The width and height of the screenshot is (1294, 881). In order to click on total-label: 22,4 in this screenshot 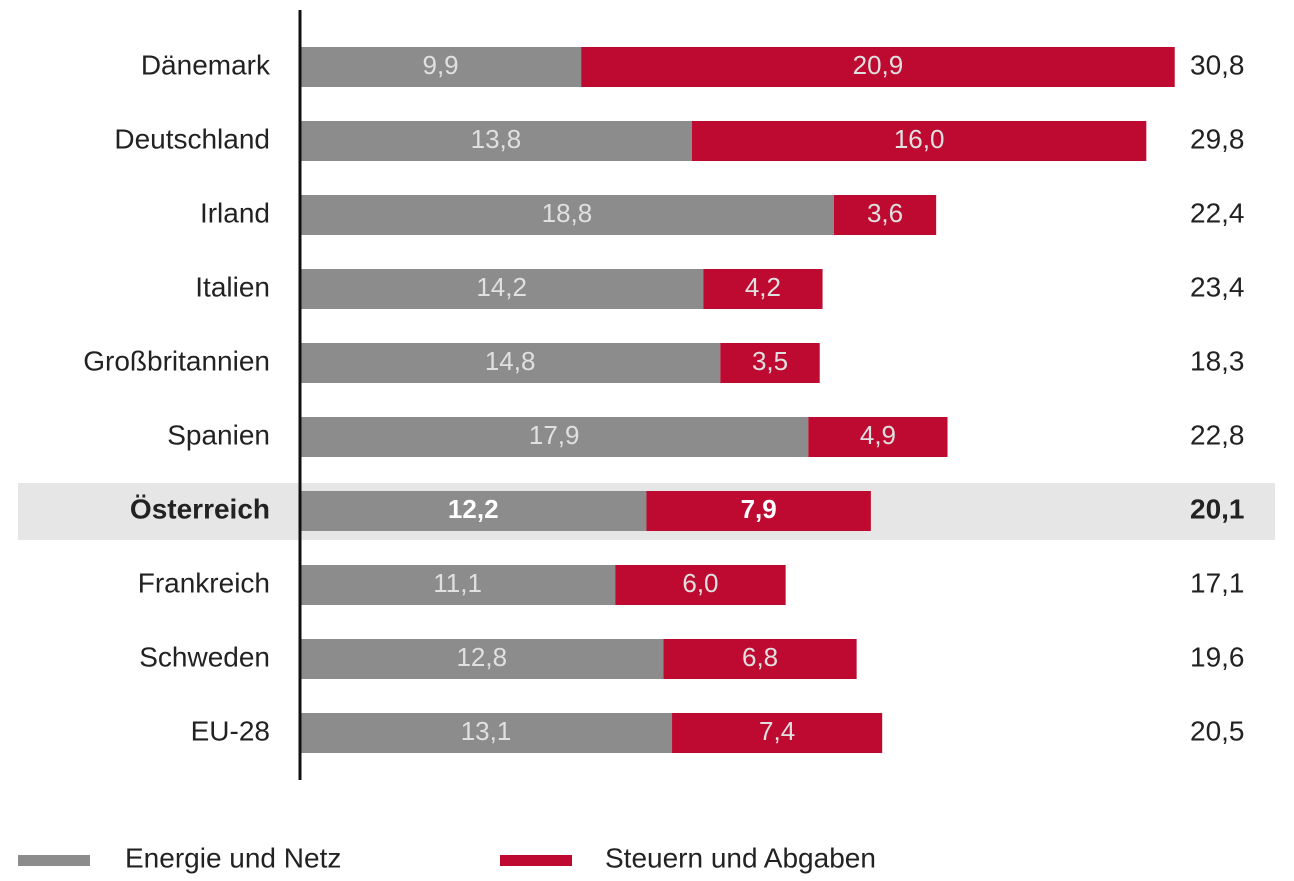, I will do `click(1217, 212)`.